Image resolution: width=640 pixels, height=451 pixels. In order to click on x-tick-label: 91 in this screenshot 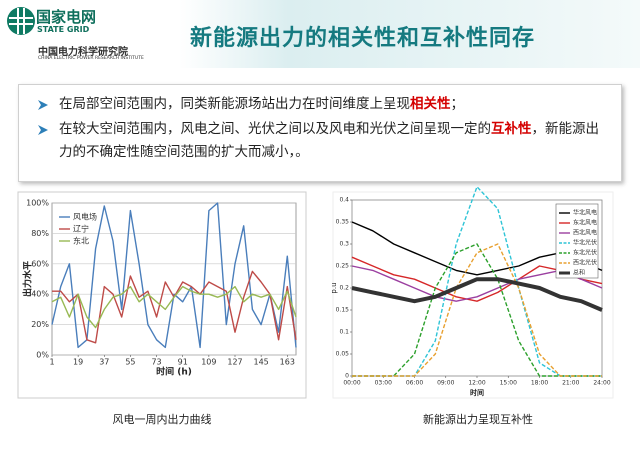, I will do `click(183, 362)`.